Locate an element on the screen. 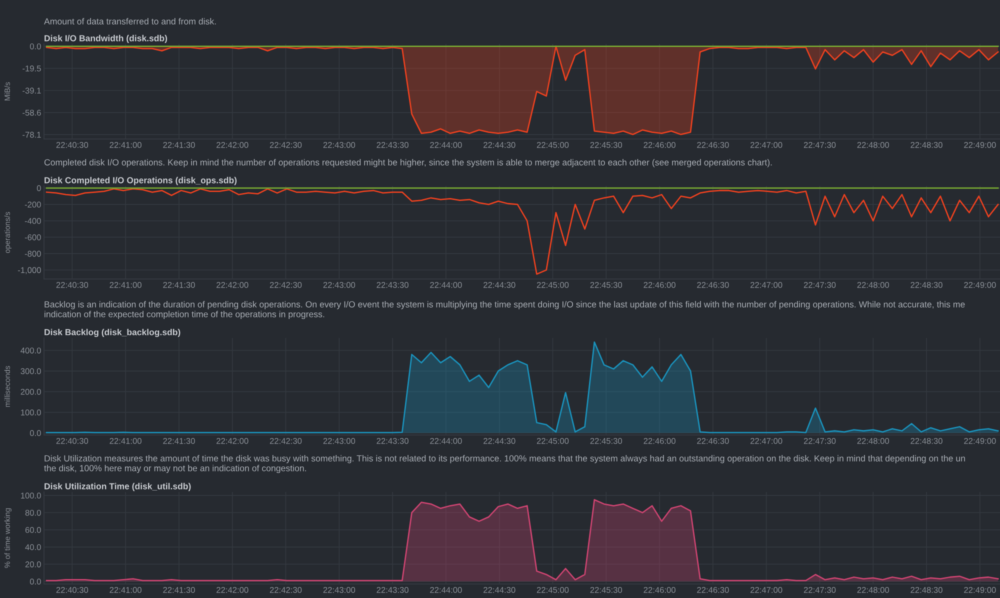 The width and height of the screenshot is (1000, 598). chart-subtitle: Amount of data transferred to and from disk. is located at coordinates (130, 21).